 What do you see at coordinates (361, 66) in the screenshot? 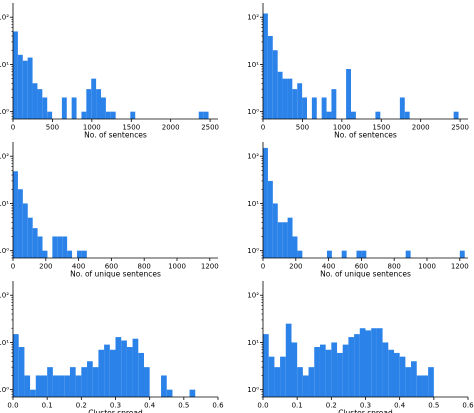
I see `bars-top-right` at bounding box center [361, 66].